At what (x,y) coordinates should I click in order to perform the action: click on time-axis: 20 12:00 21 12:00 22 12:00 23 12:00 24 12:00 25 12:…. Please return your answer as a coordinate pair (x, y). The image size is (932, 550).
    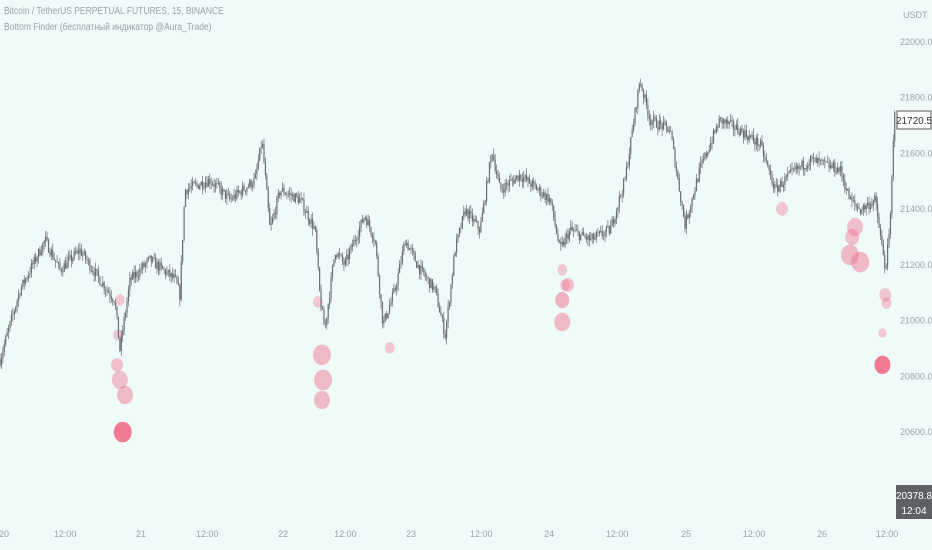
    Looking at the image, I should click on (449, 534).